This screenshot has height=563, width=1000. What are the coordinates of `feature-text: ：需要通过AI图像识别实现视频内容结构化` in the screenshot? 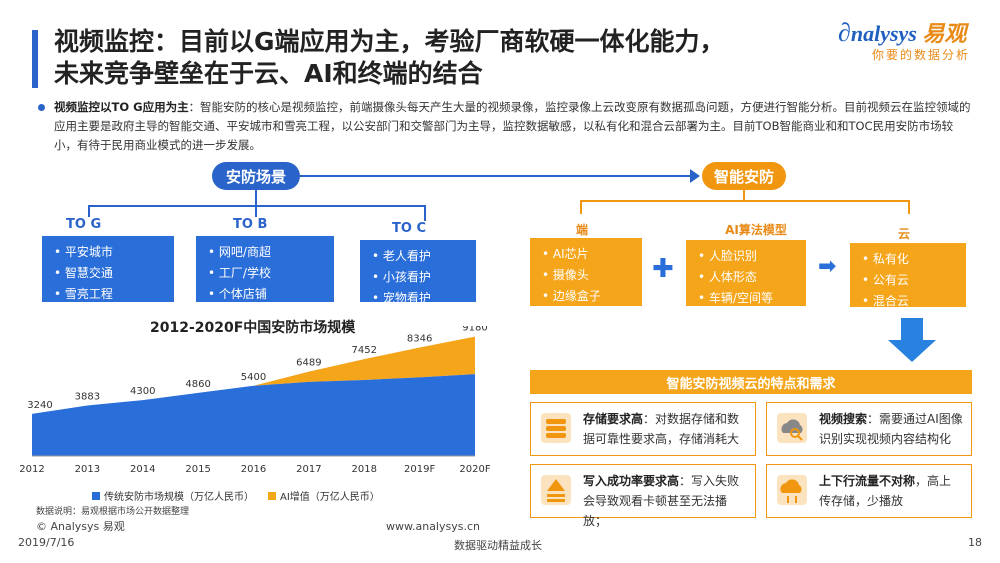 It's located at (891, 429).